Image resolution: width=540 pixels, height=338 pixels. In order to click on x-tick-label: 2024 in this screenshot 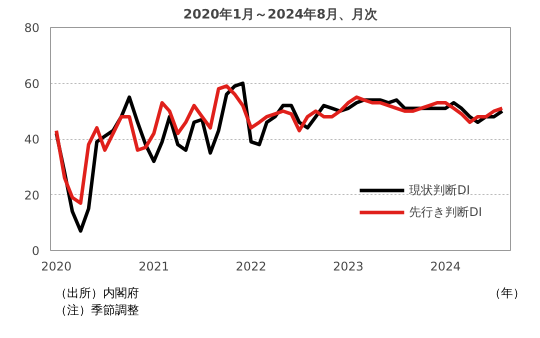, I will do `click(445, 267)`.